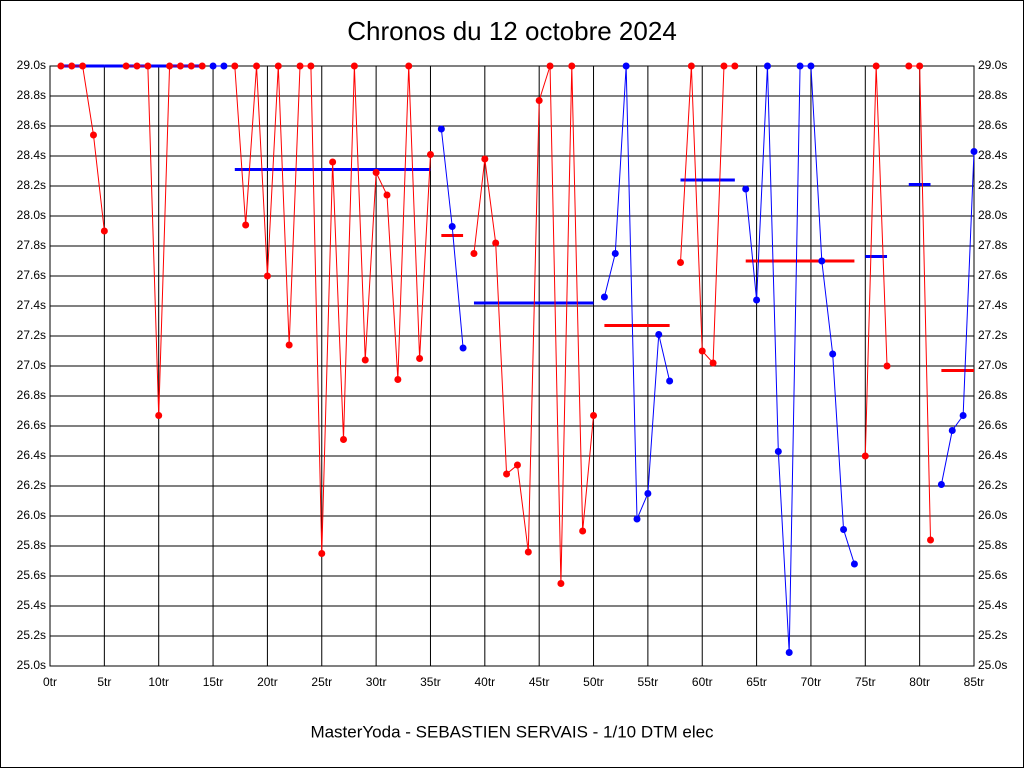 Image resolution: width=1024 pixels, height=768 pixels. I want to click on y-tick-label: 27.6s, so click(31, 275).